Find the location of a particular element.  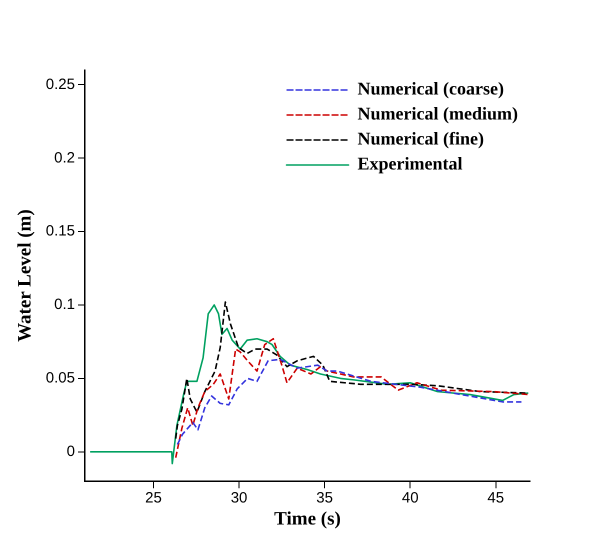

x-tick-label: 30 is located at coordinates (239, 497).